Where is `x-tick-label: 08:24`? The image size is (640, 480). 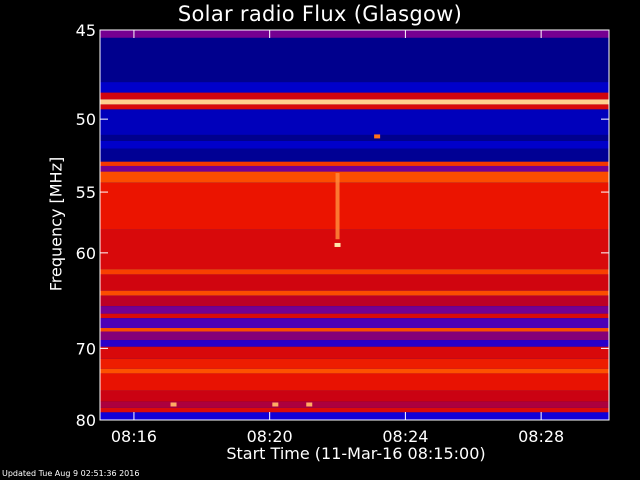
x-tick-label: 08:24 is located at coordinates (405, 436).